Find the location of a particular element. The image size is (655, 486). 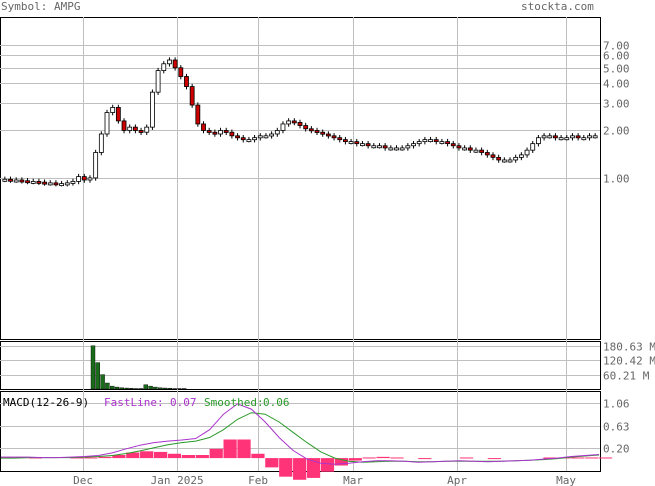

x-tick-label-3: Mar is located at coordinates (353, 480).